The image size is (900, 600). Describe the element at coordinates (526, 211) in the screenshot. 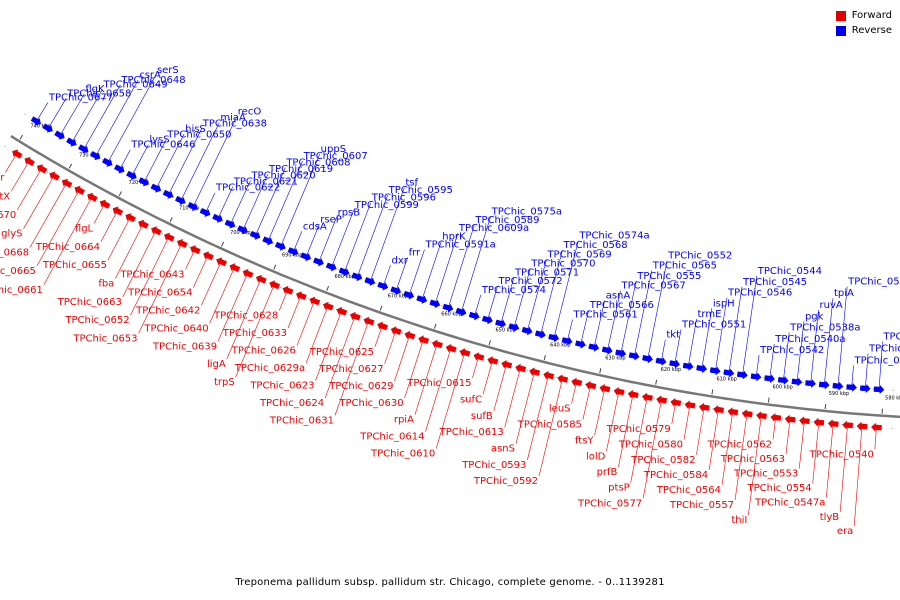

I see `reverse-gene-label: TPChic_0575a` at that location.